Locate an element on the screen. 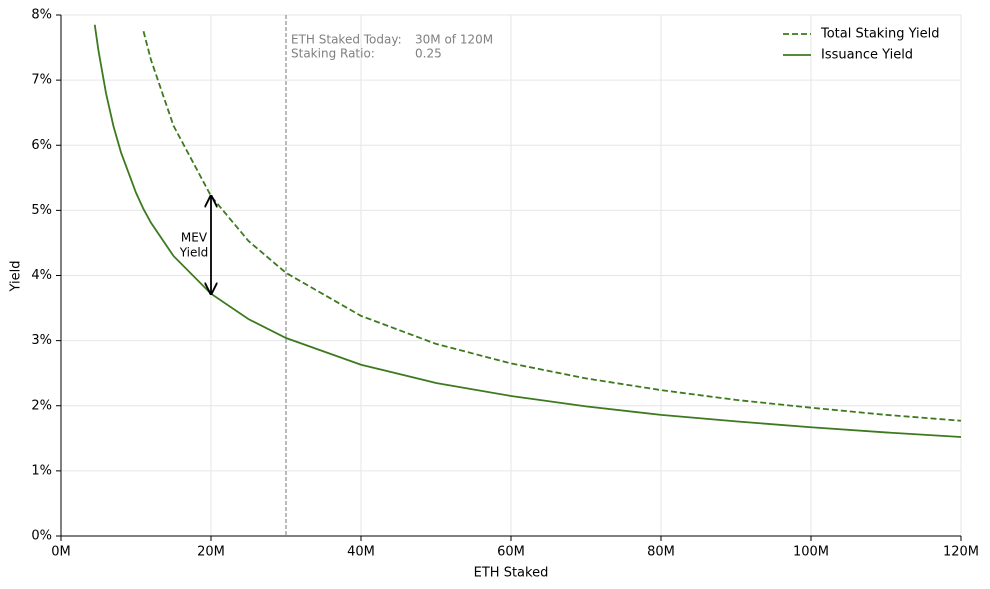  info-label: ETH Staked Today: is located at coordinates (346, 40).